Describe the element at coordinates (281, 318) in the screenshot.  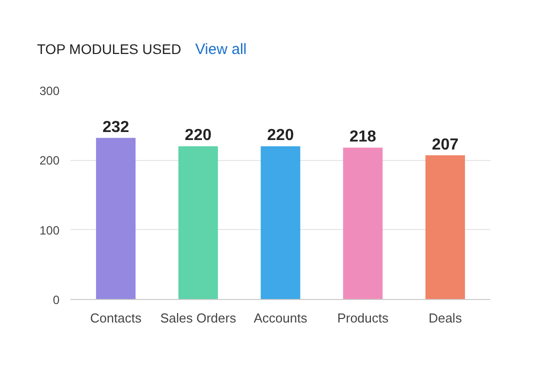
I see `x-tick-label: Accounts` at that location.